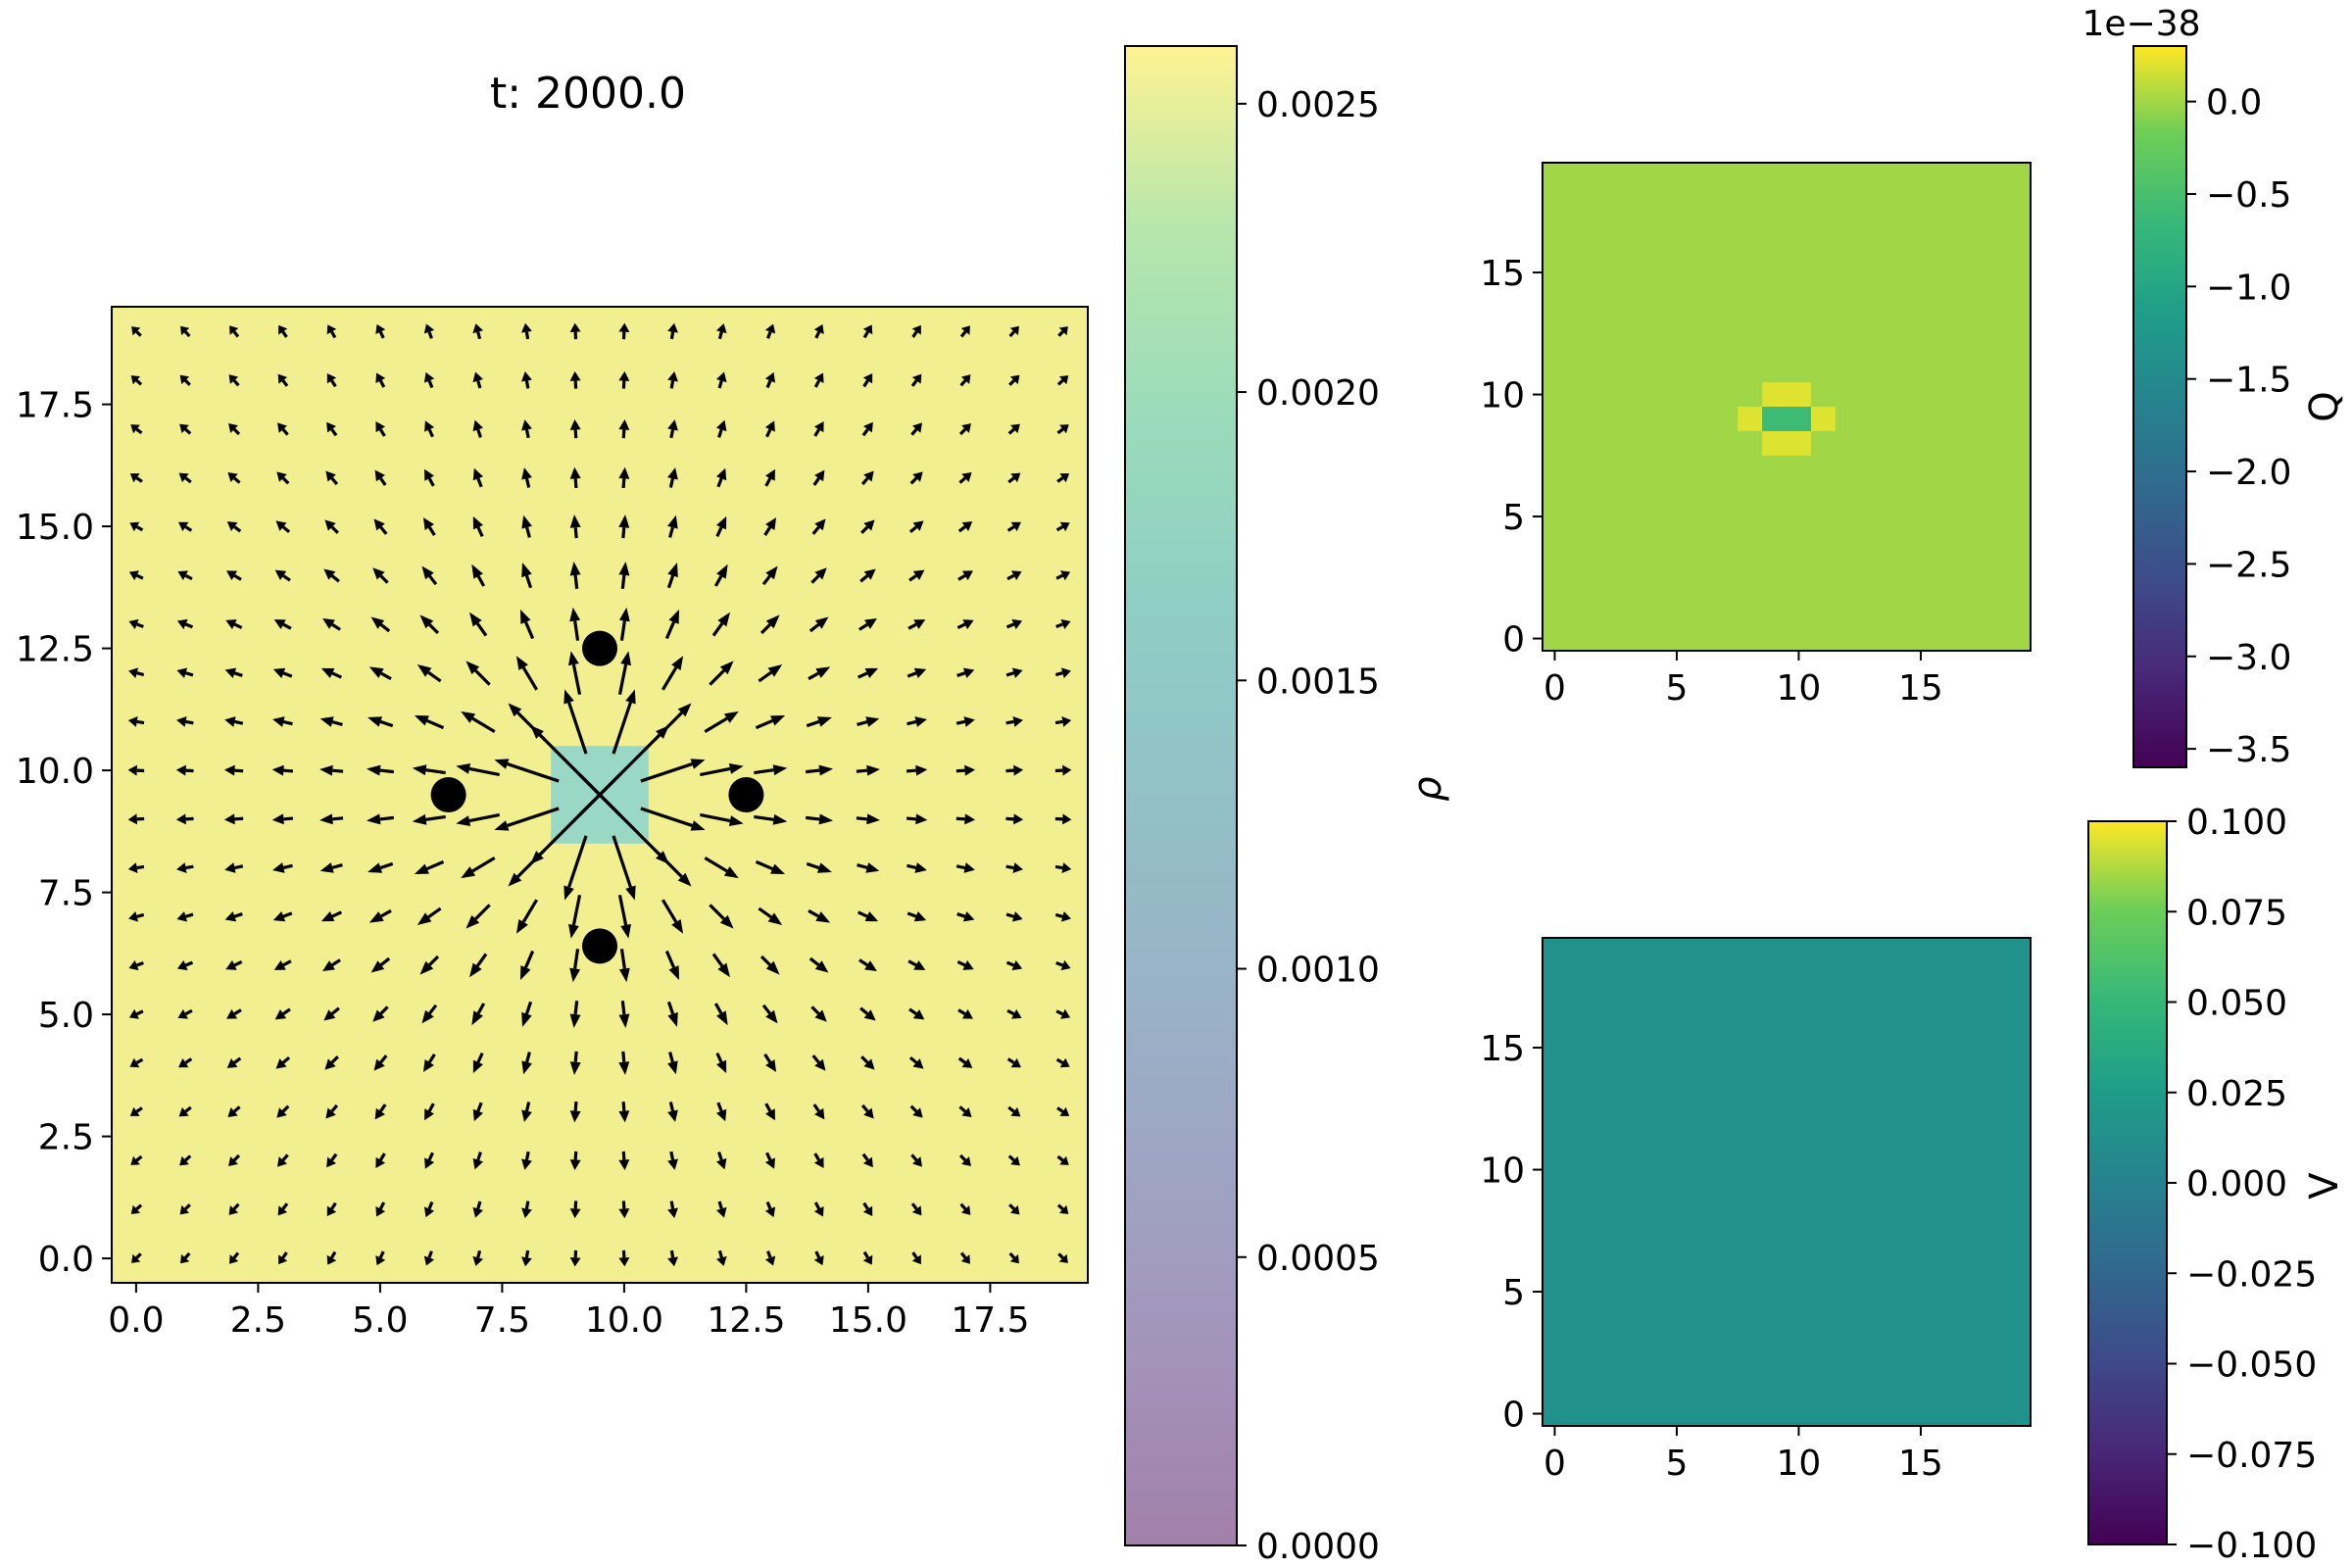 This screenshot has height=1568, width=2352. Describe the element at coordinates (2159, 406) in the screenshot. I see `q-colorbar-gradient` at that location.